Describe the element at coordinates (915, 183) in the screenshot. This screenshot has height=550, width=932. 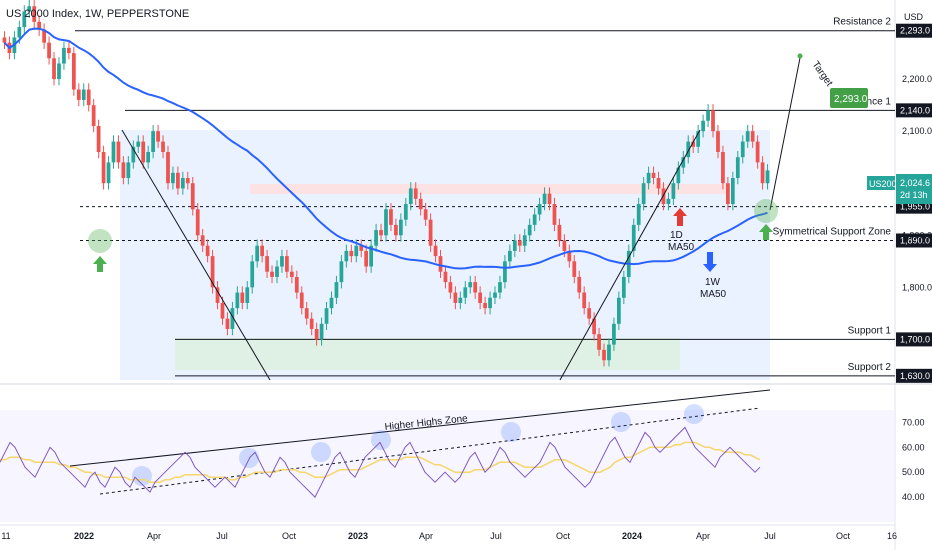
I see `last-price-text: 2,024.6` at that location.